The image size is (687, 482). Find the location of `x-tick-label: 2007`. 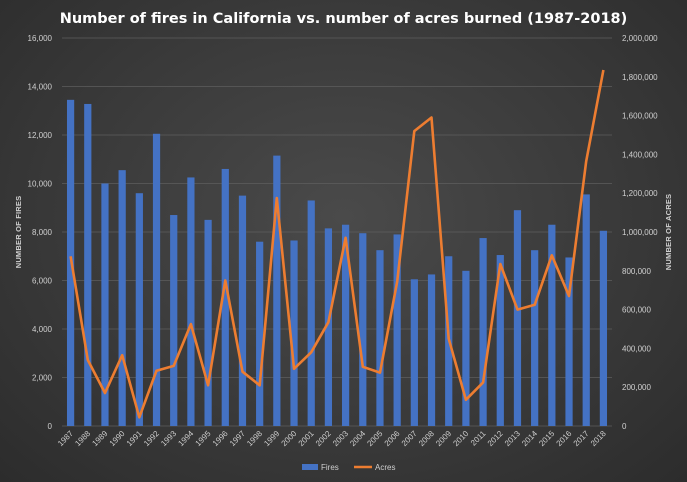

x-tick-label: 2007 is located at coordinates (409, 438).